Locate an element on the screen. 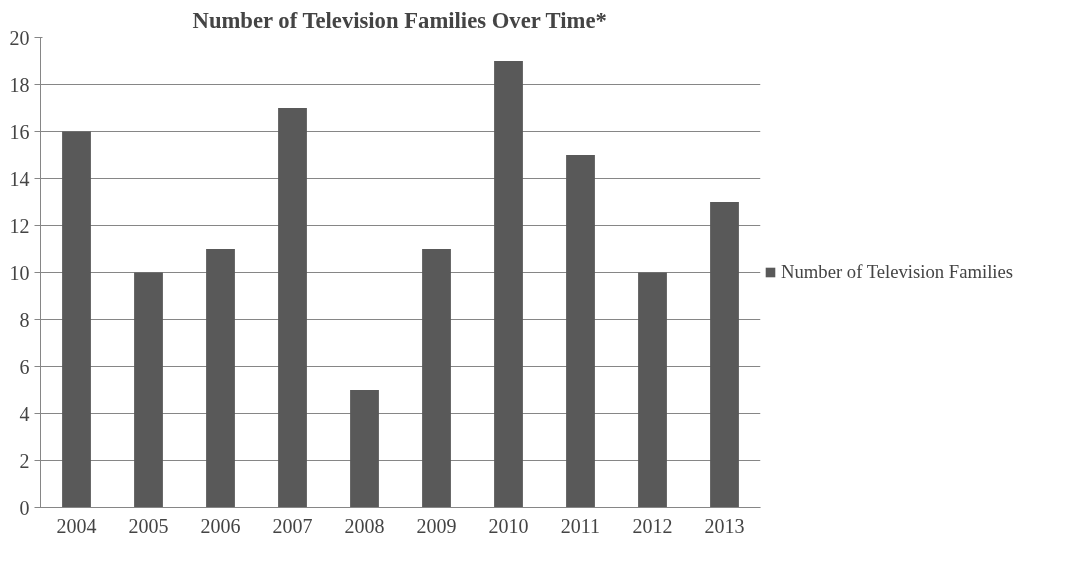  chart-title: Number of Television Families Over Time* is located at coordinates (399, 20).